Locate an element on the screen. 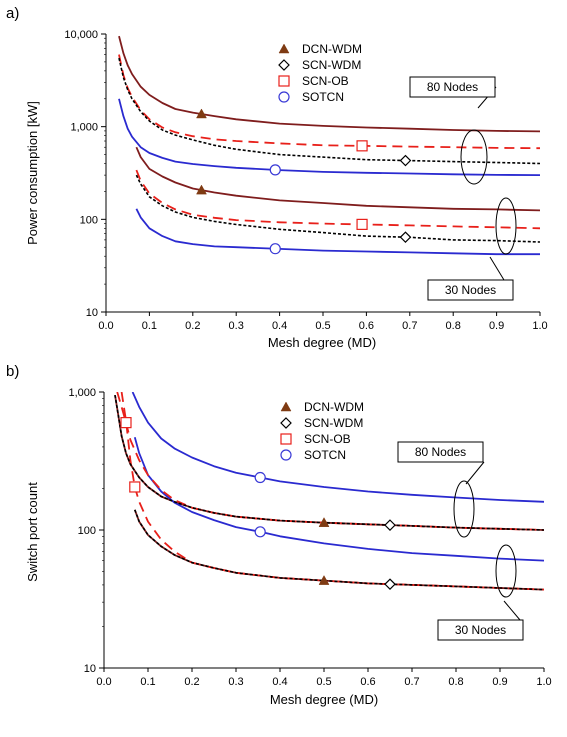  y-axis-label: Switch port count is located at coordinates (32, 532).